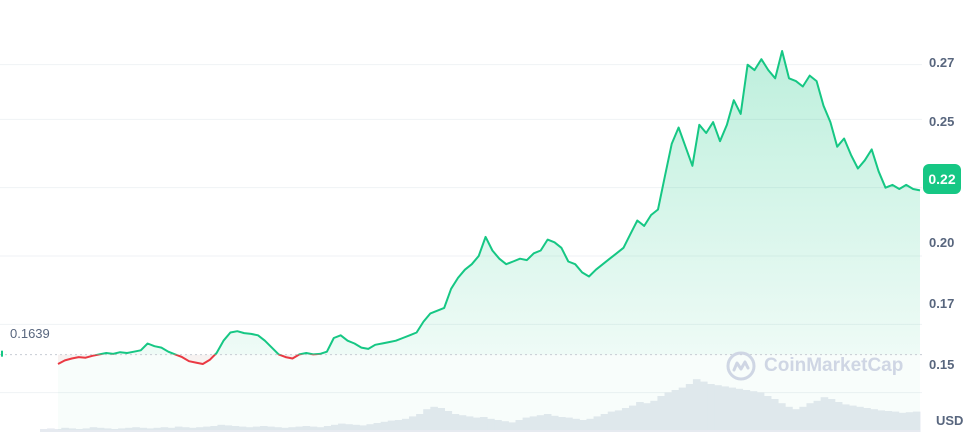  What do you see at coordinates (30, 333) in the screenshot?
I see `baseline-price-label: 0.1639` at bounding box center [30, 333].